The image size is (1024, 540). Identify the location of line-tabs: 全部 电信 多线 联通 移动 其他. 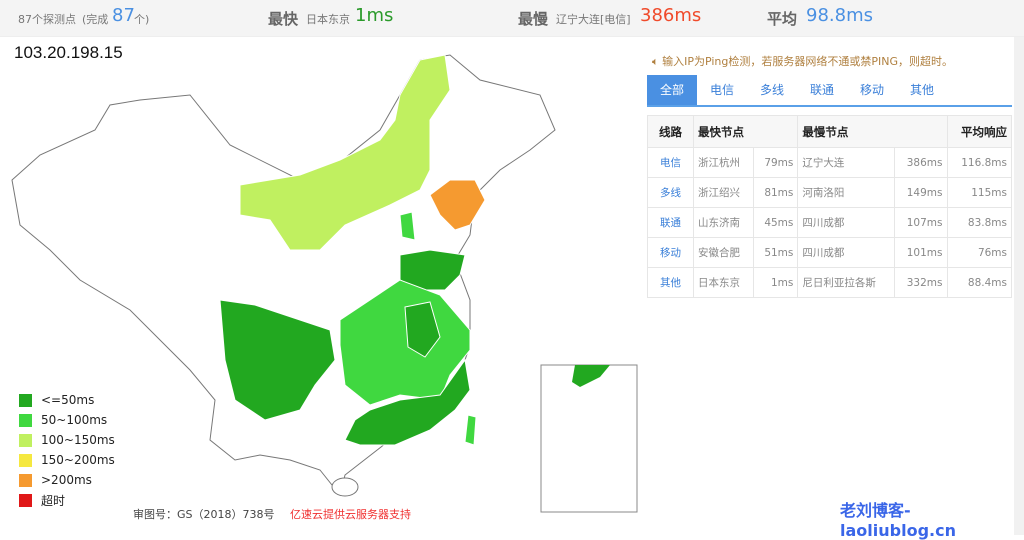
(829, 91).